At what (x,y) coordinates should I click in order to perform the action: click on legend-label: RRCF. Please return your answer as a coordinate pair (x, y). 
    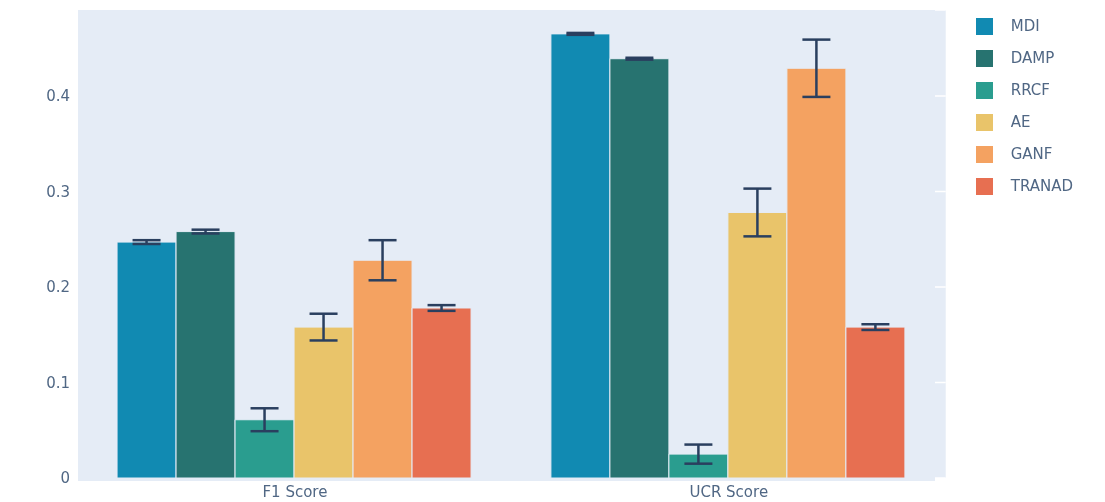
    Looking at the image, I should click on (1030, 90).